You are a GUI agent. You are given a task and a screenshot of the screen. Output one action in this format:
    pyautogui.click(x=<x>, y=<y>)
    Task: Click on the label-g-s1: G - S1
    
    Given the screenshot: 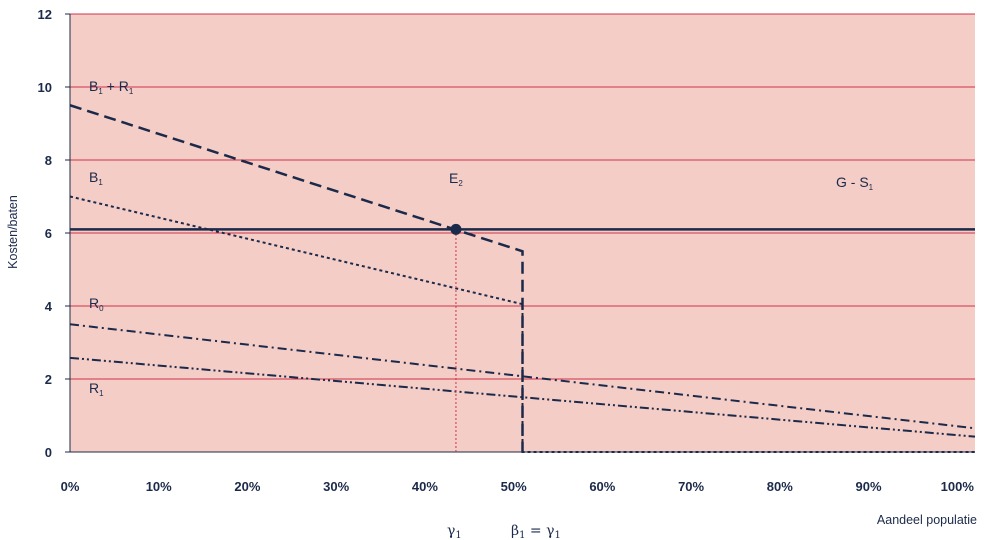 What is the action you would take?
    pyautogui.click(x=855, y=183)
    